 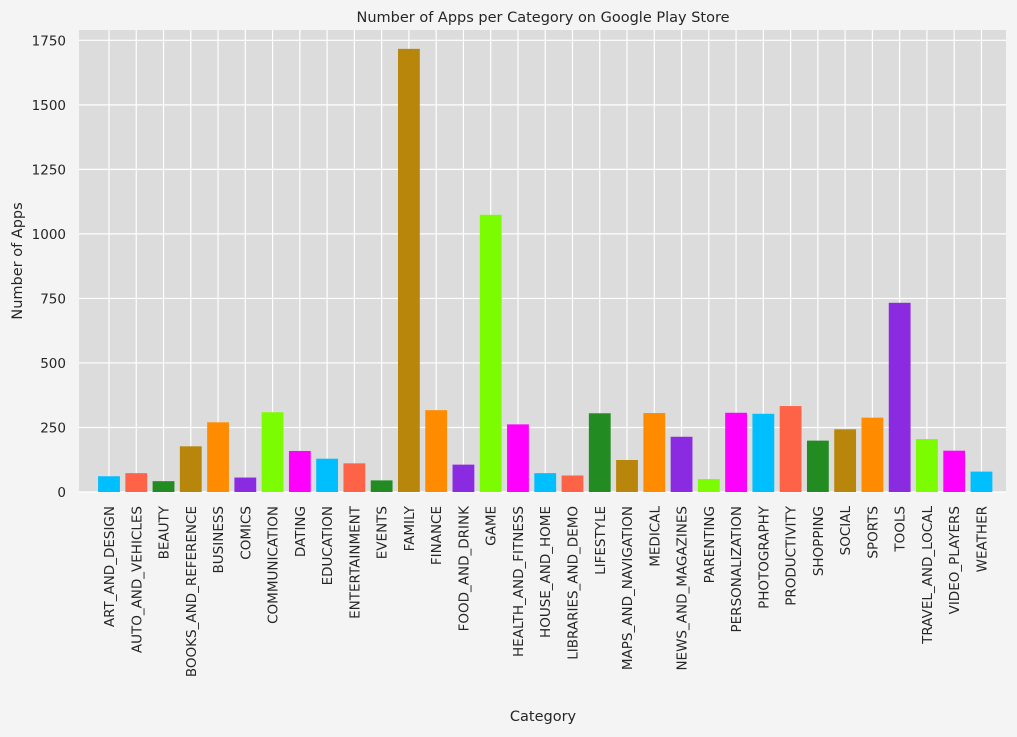 What do you see at coordinates (736, 452) in the screenshot?
I see `bar-personalization` at bounding box center [736, 452].